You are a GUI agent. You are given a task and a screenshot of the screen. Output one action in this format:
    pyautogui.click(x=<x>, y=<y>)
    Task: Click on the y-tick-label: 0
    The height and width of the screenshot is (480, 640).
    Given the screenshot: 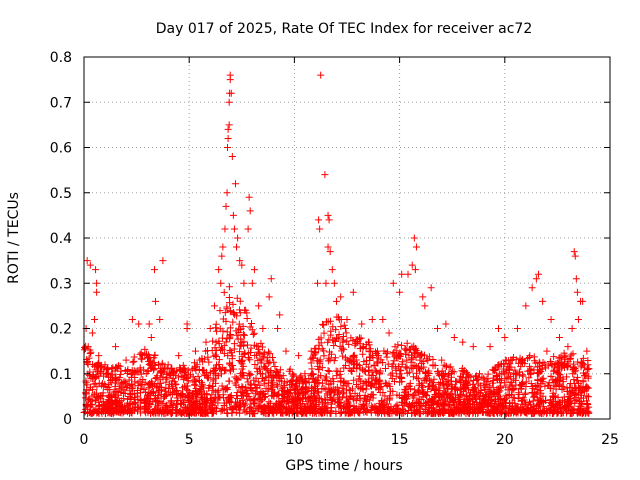 What is the action you would take?
    pyautogui.click(x=67, y=420)
    